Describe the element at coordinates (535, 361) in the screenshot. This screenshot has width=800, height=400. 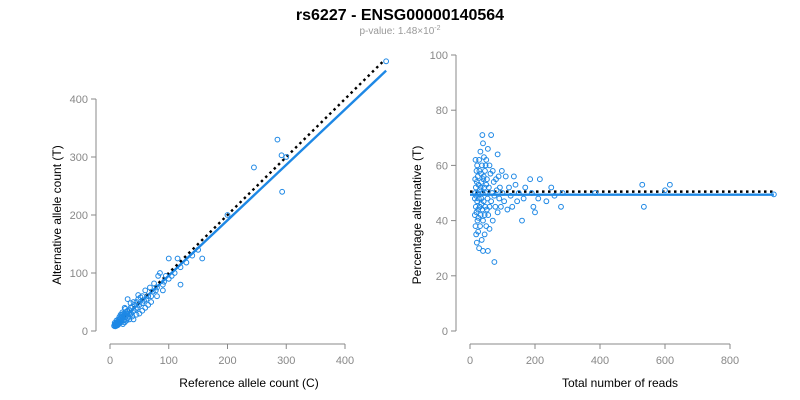
I see `right-x-tick-label: 200` at that location.